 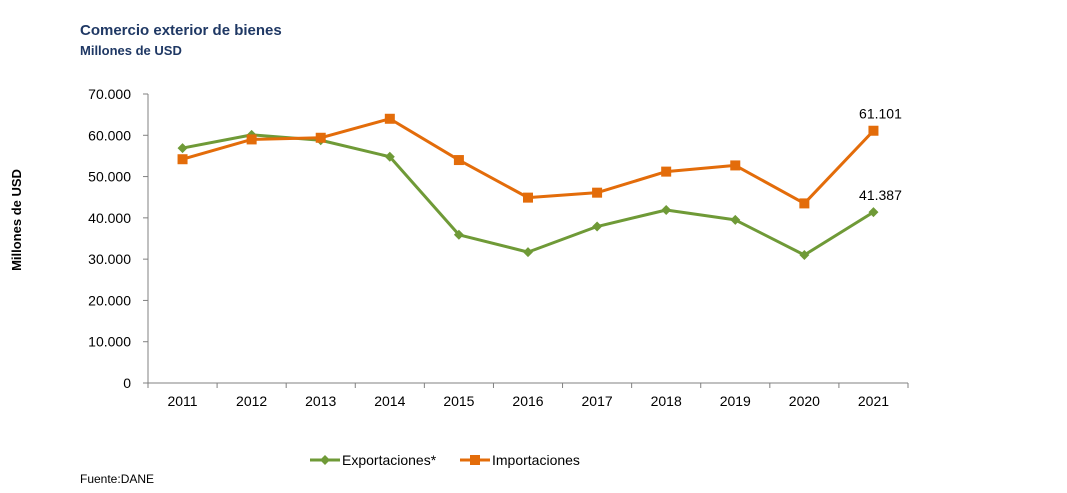 I want to click on chart-subtitle: Millones de USD, so click(x=131, y=50).